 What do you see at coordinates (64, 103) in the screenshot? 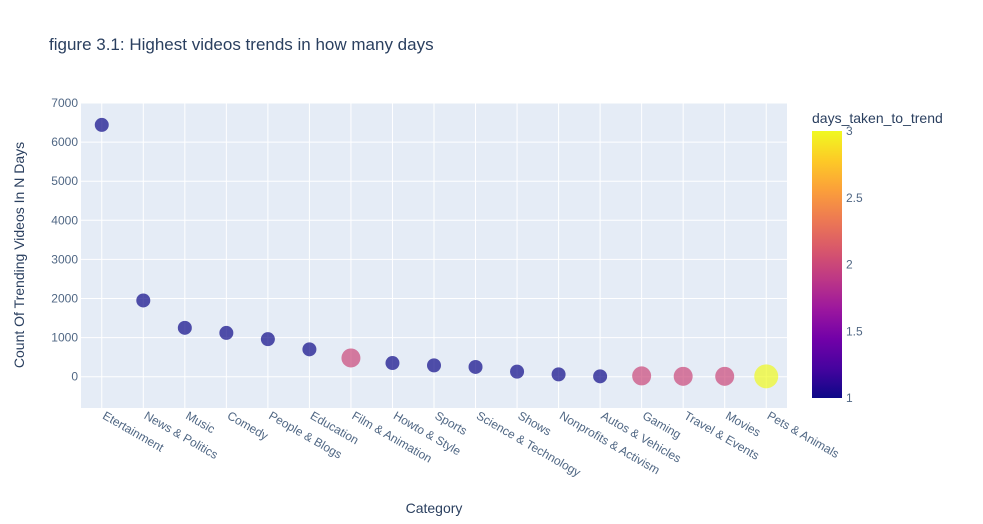
I see `y-tick-label: 7000` at bounding box center [64, 103].